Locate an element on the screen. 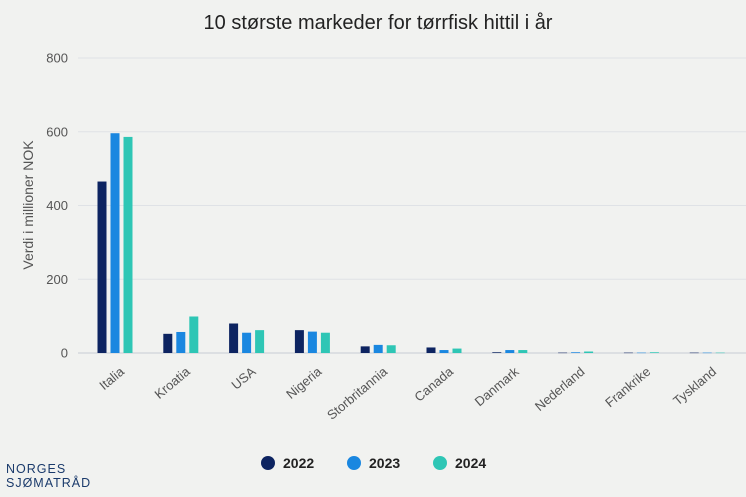 The image size is (746, 497). legend-label: 2024 is located at coordinates (470, 463).